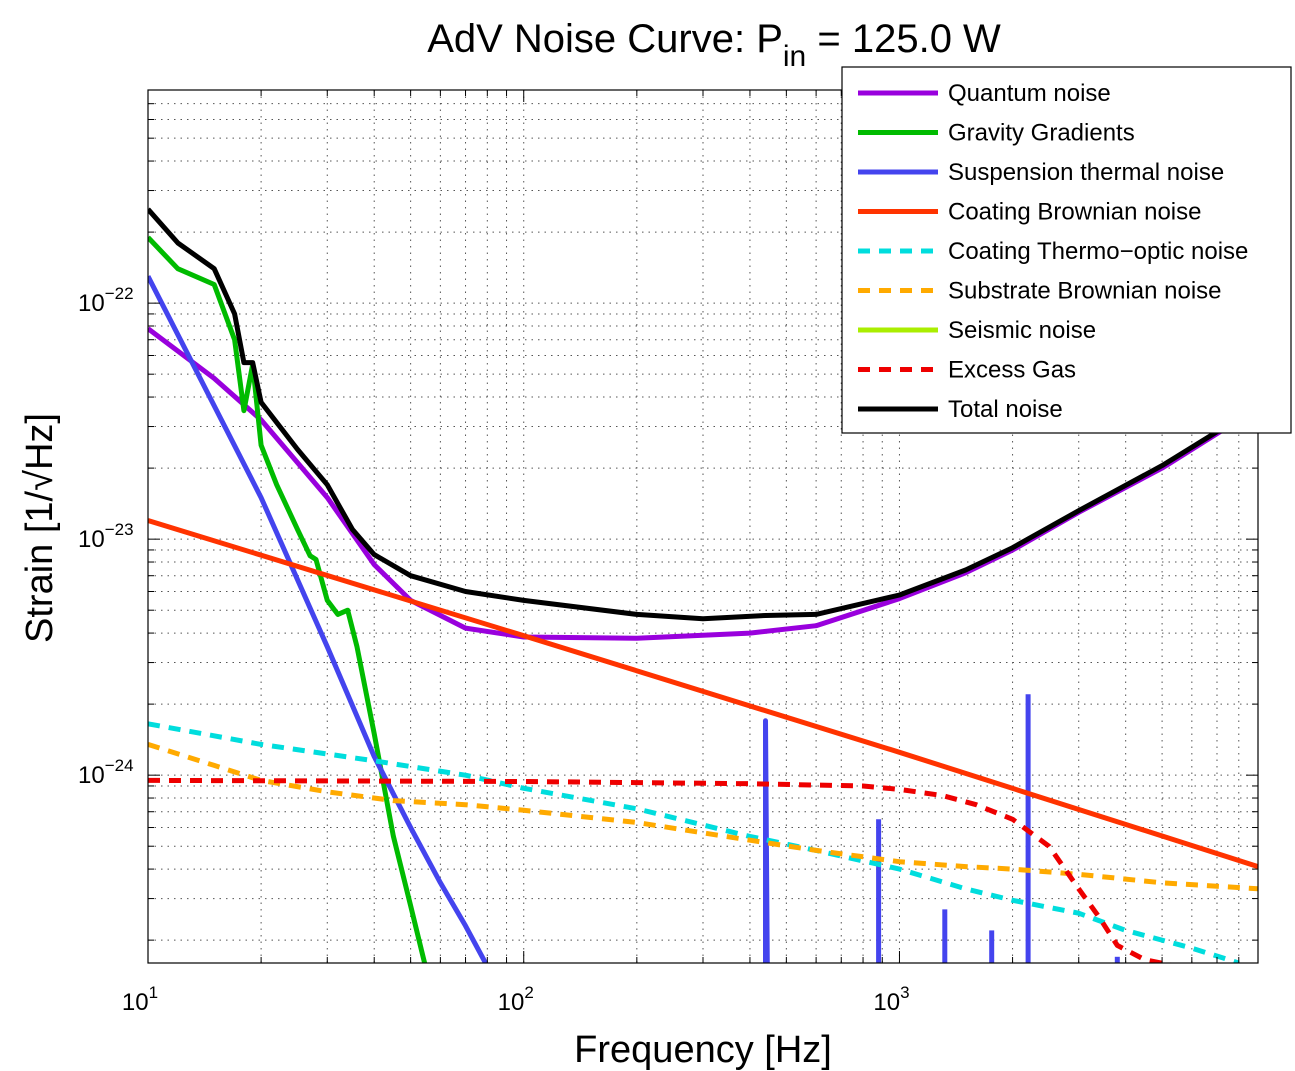  What do you see at coordinates (1098, 251) in the screenshot?
I see `legend-label: Coating Thermo−optic noise` at bounding box center [1098, 251].